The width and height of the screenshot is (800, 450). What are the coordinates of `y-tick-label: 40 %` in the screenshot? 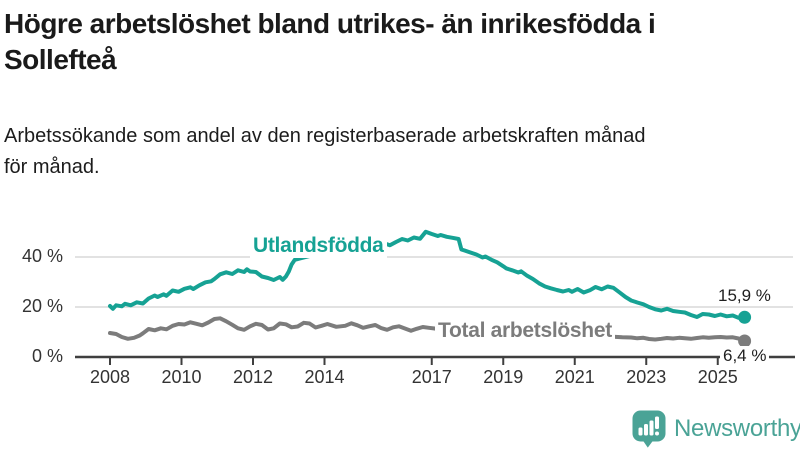 It's located at (42, 256).